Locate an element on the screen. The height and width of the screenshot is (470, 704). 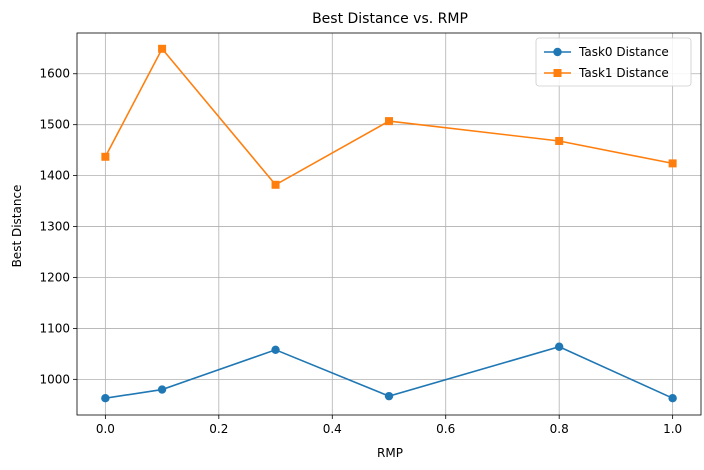
y-tick-label: 1000 is located at coordinates (54, 379).